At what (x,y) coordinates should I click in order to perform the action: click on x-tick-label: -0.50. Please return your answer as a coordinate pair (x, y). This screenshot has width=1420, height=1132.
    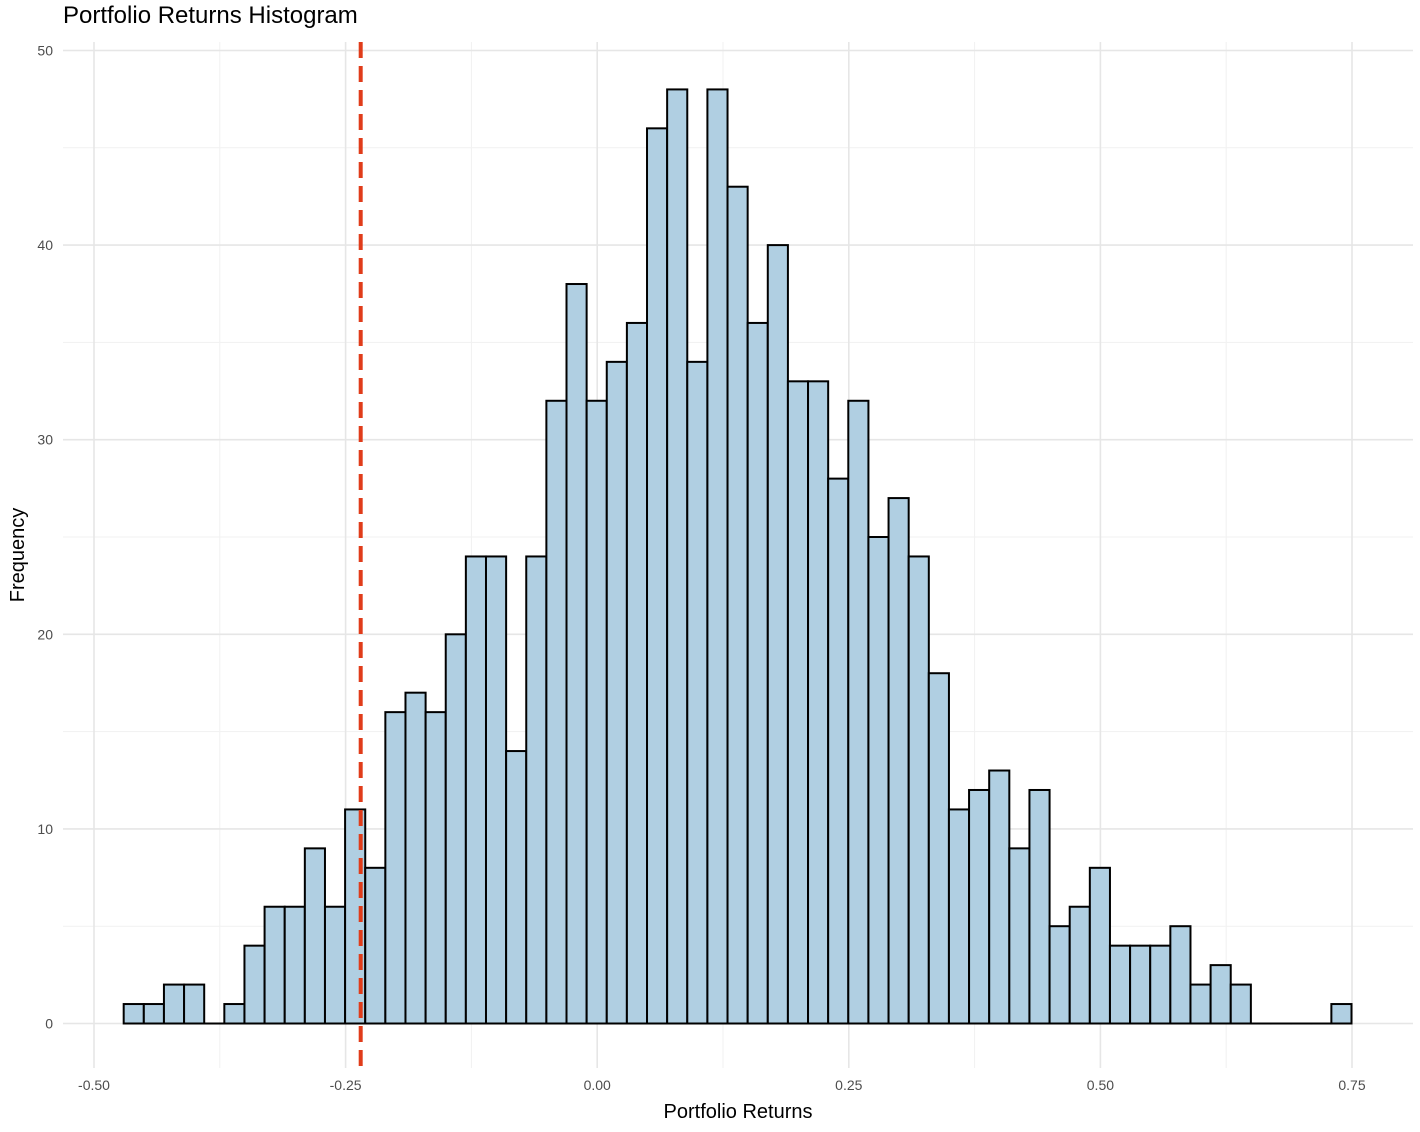
    Looking at the image, I should click on (94, 1085).